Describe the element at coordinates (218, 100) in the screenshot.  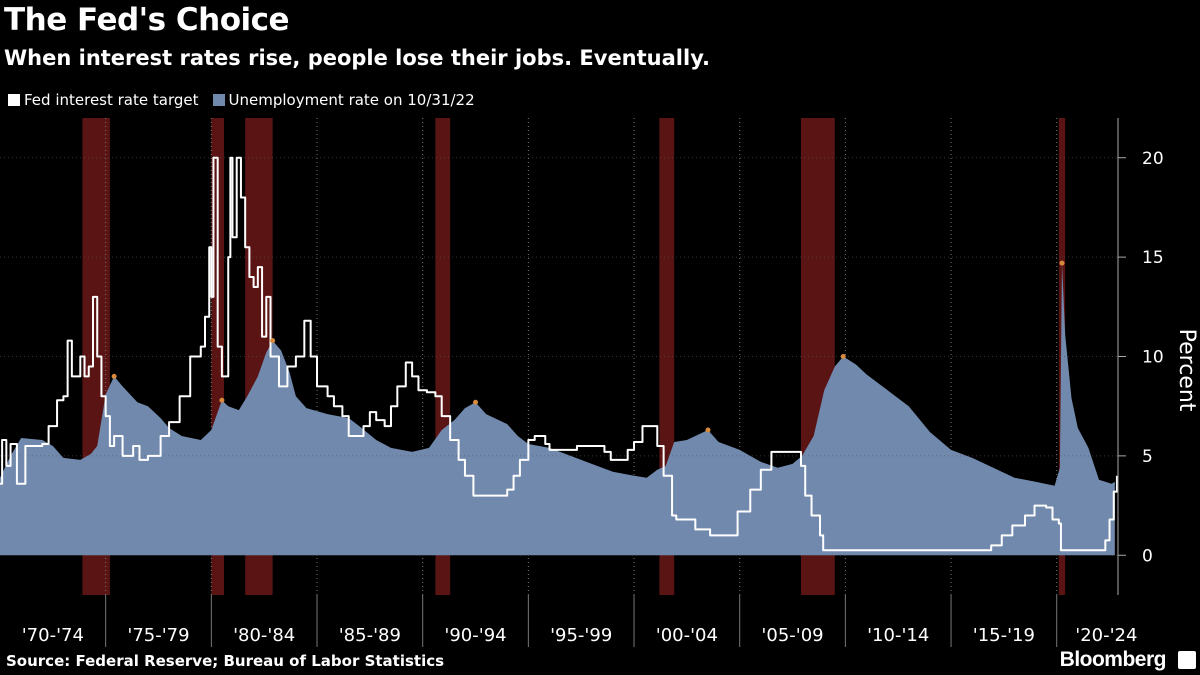
I see `legend-swatch-unemployment` at that location.